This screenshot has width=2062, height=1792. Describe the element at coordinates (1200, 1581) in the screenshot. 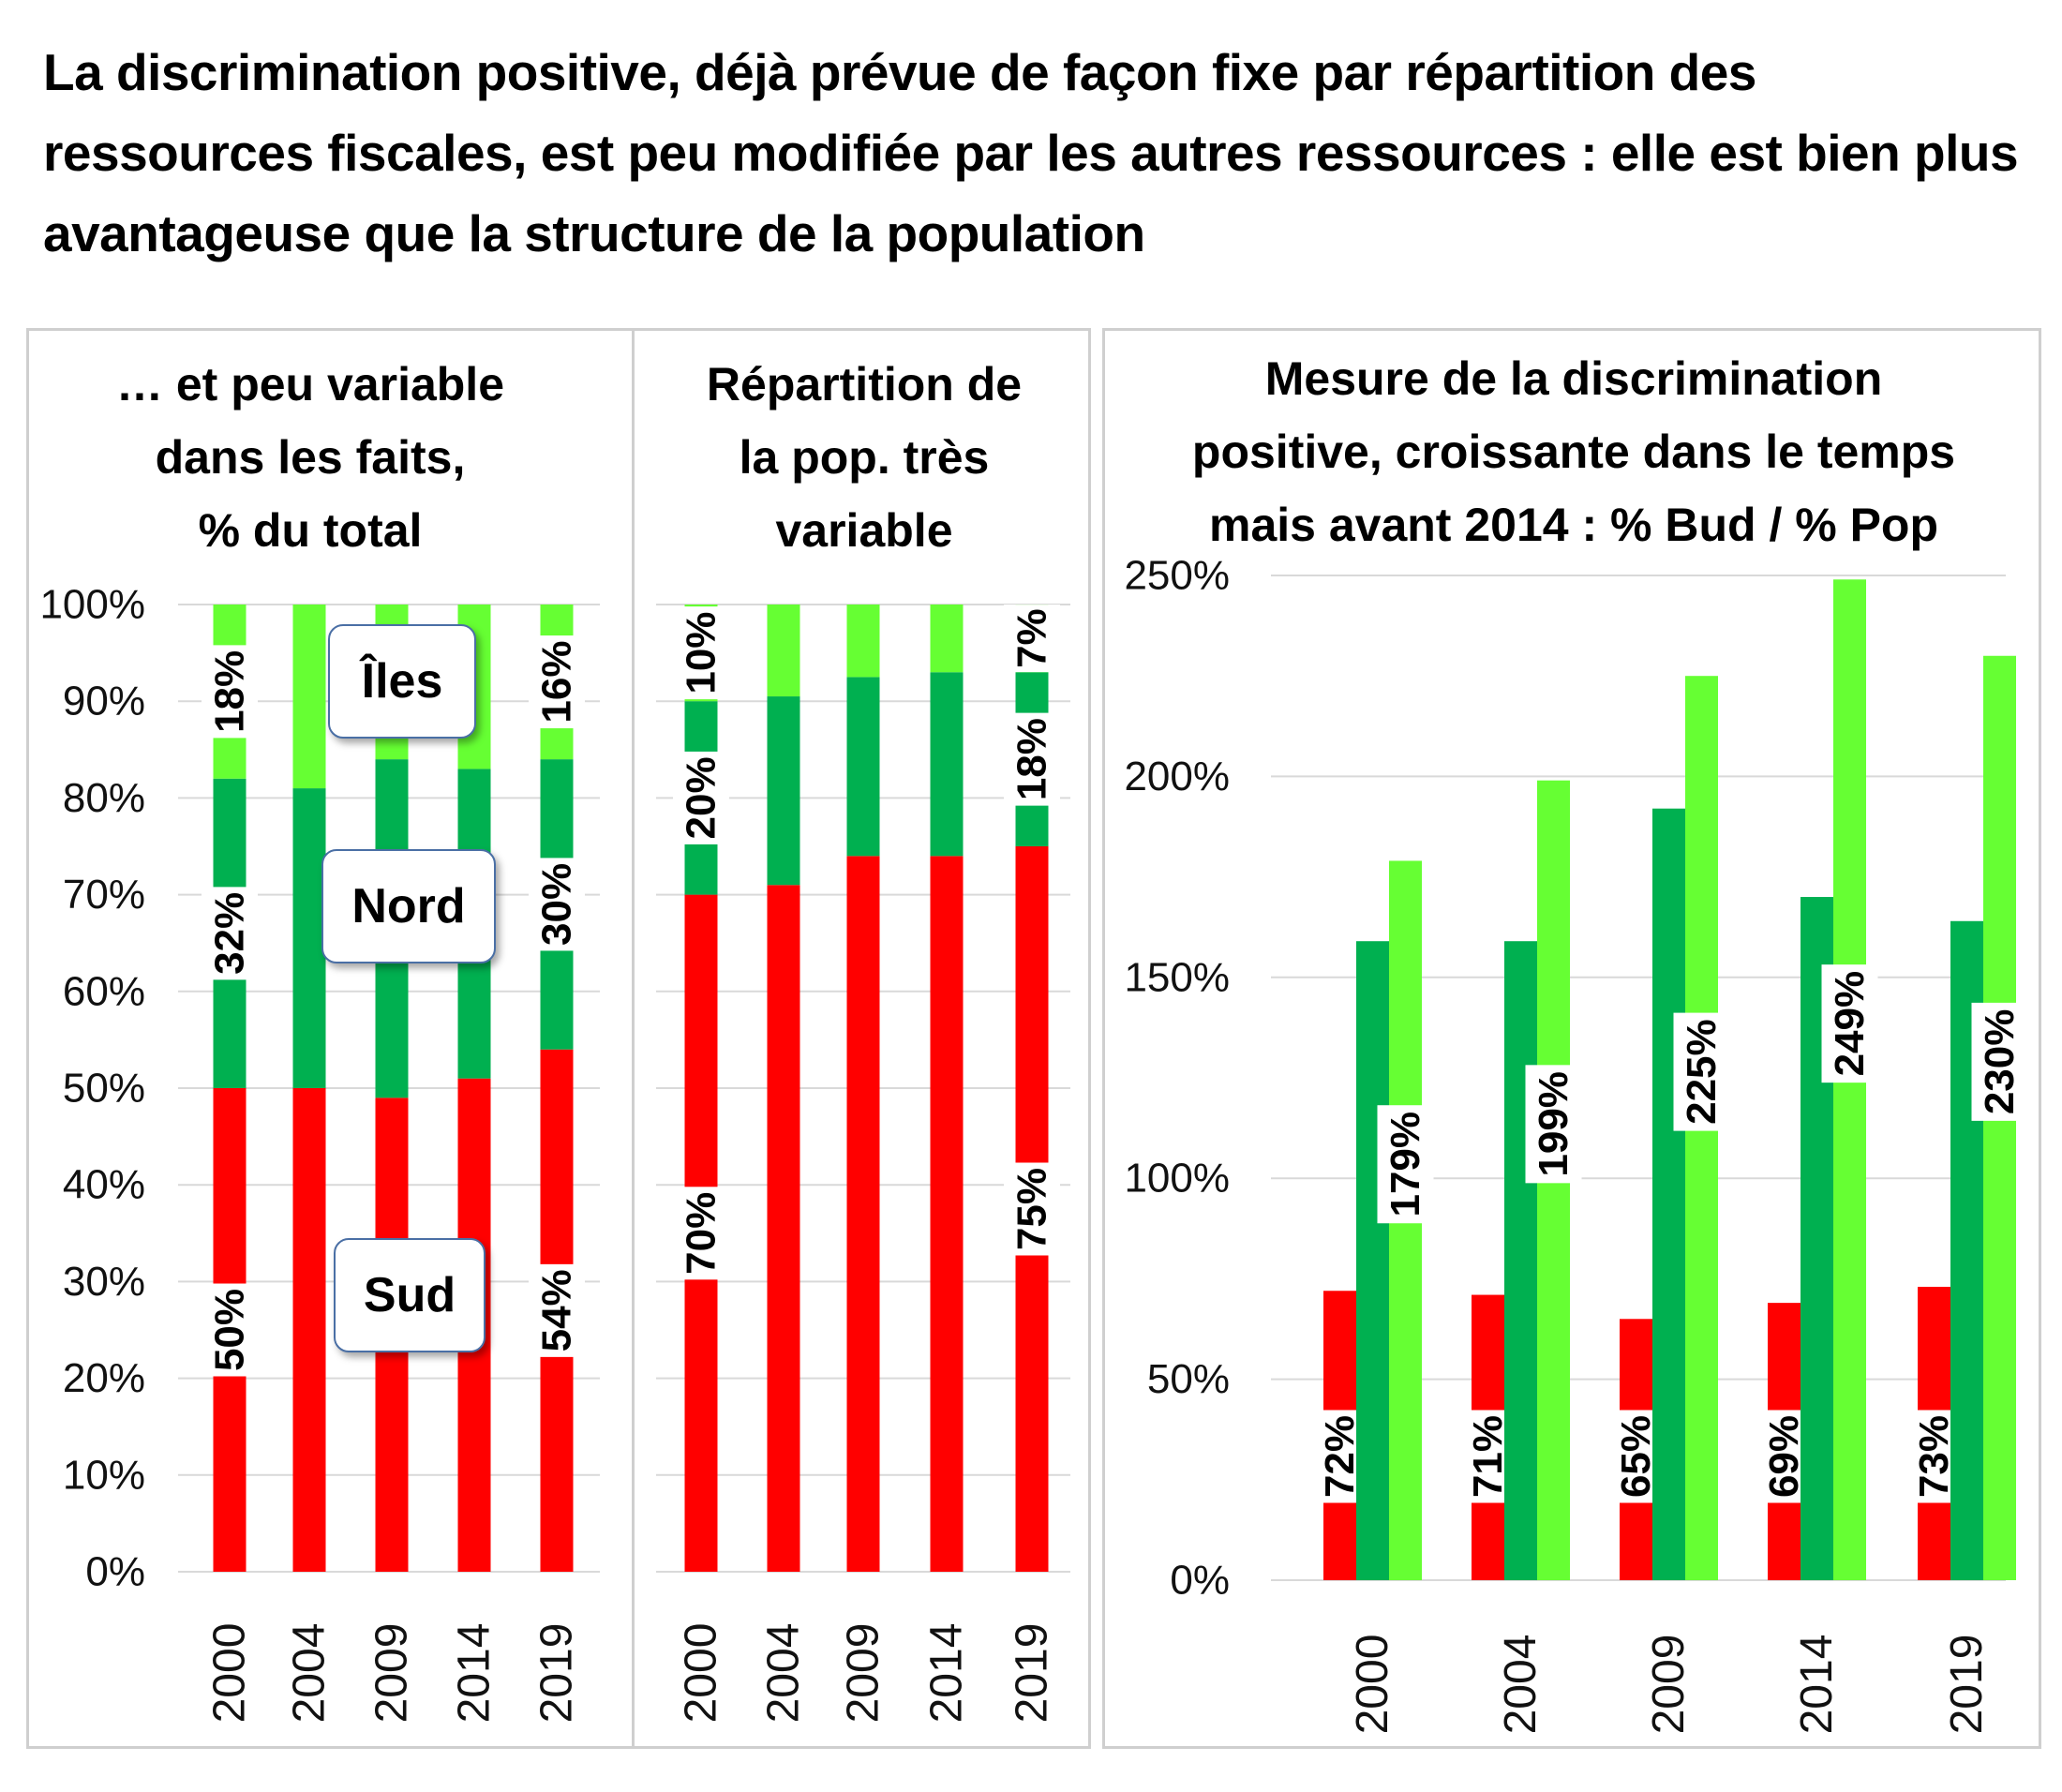

I see `right-ytick: 0%` at that location.